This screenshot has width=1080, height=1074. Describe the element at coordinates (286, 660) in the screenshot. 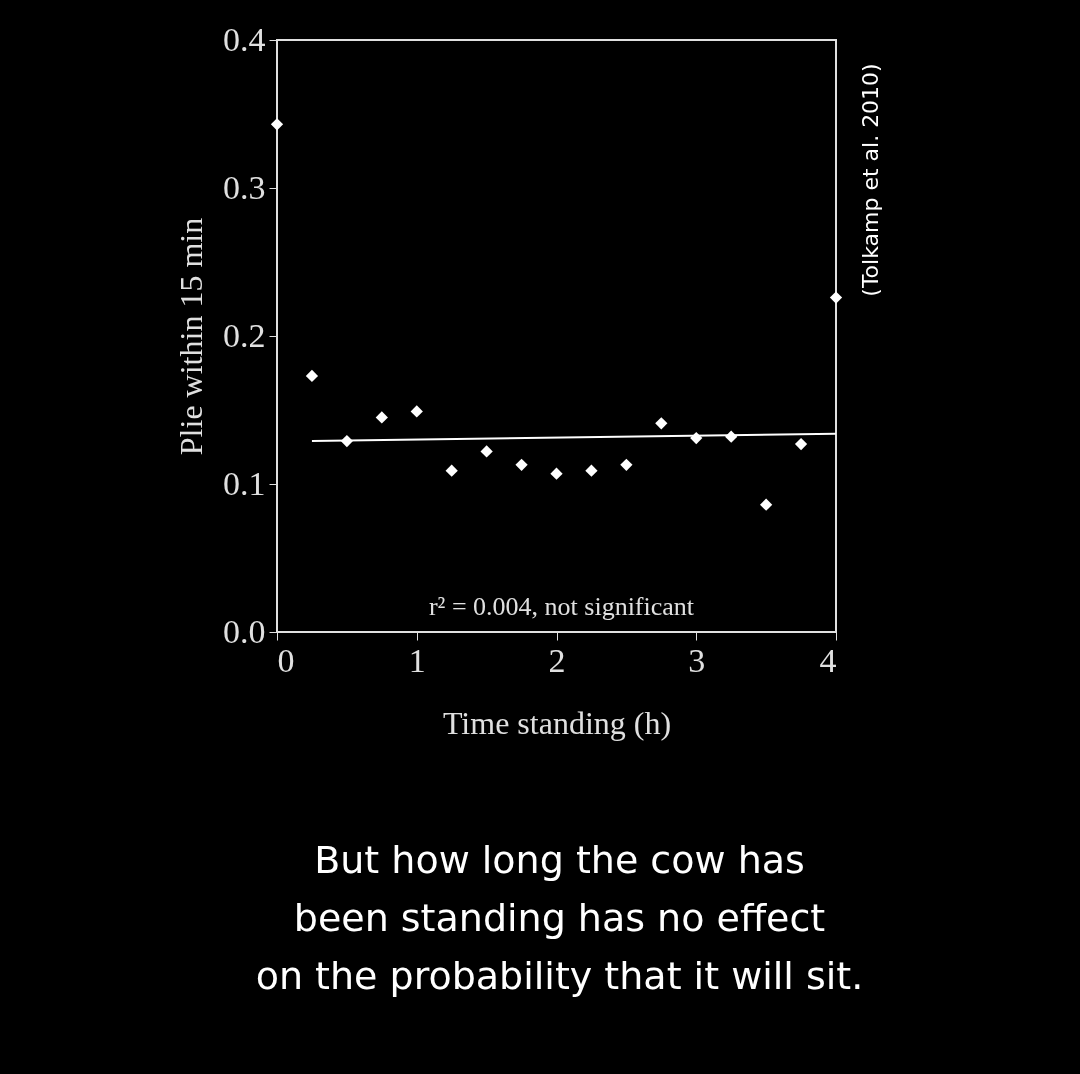

I see `x-tick-label: 0` at that location.